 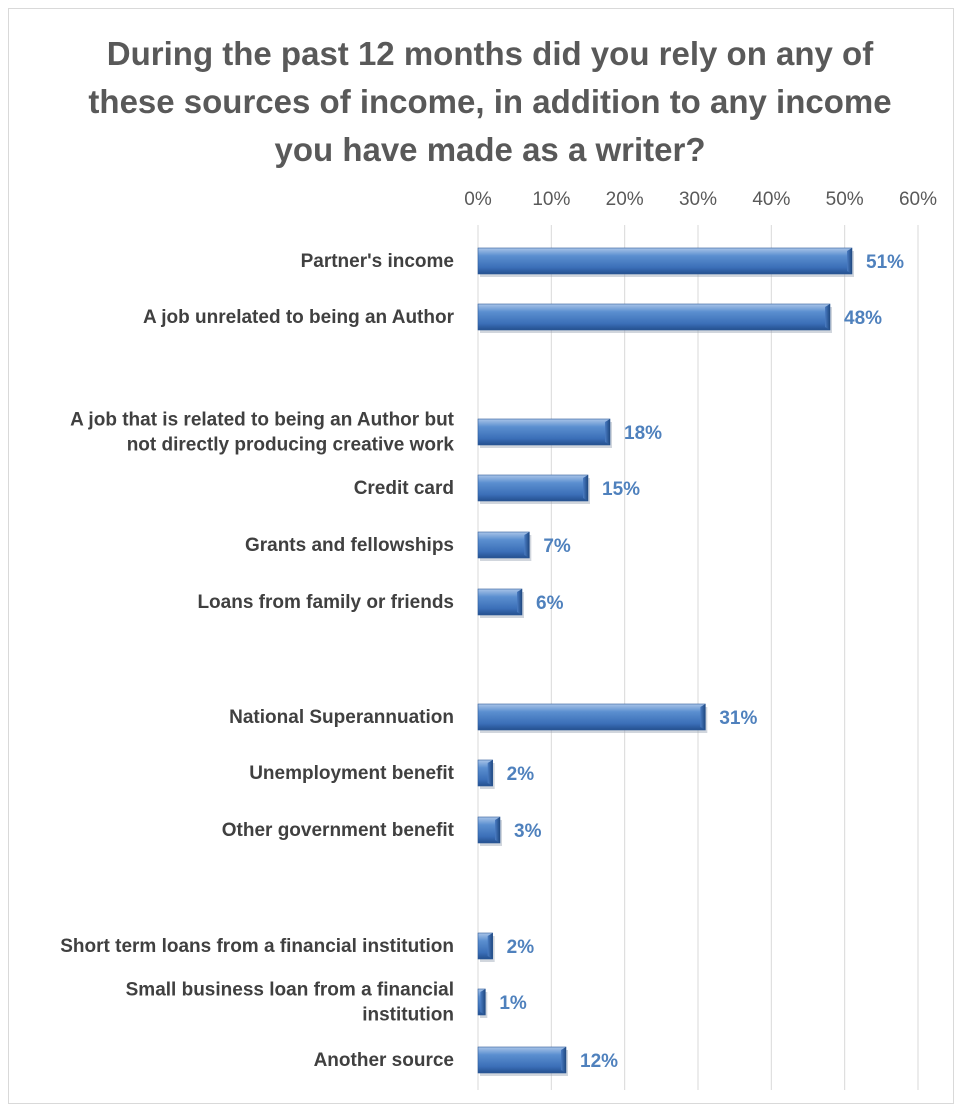 I want to click on x-tick-label: 40%, so click(x=771, y=199).